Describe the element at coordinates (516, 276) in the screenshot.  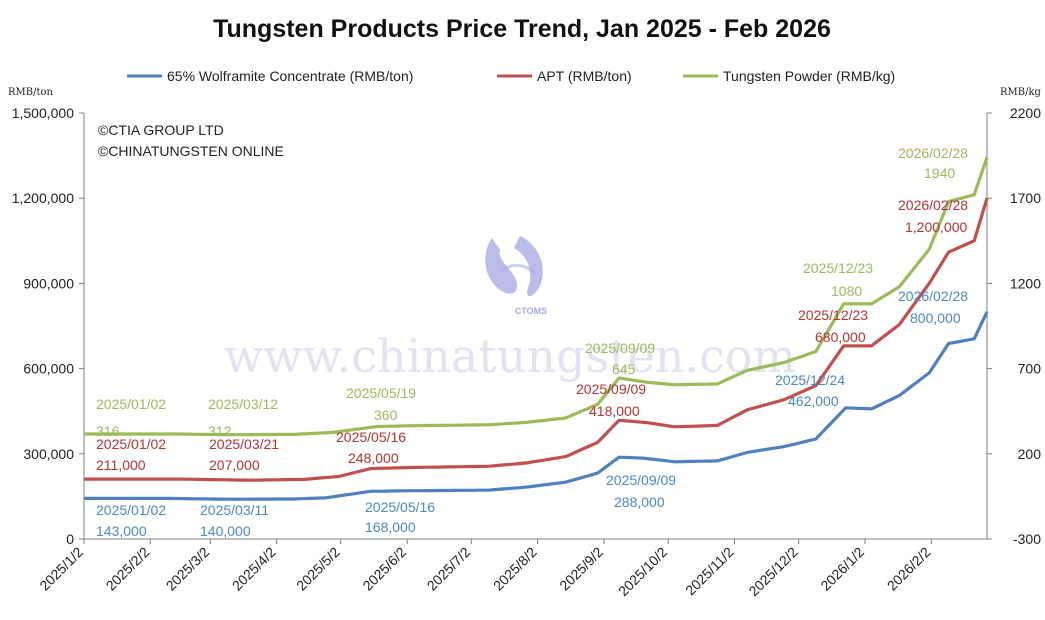
I see `watermark-logo: CTOMS` at that location.